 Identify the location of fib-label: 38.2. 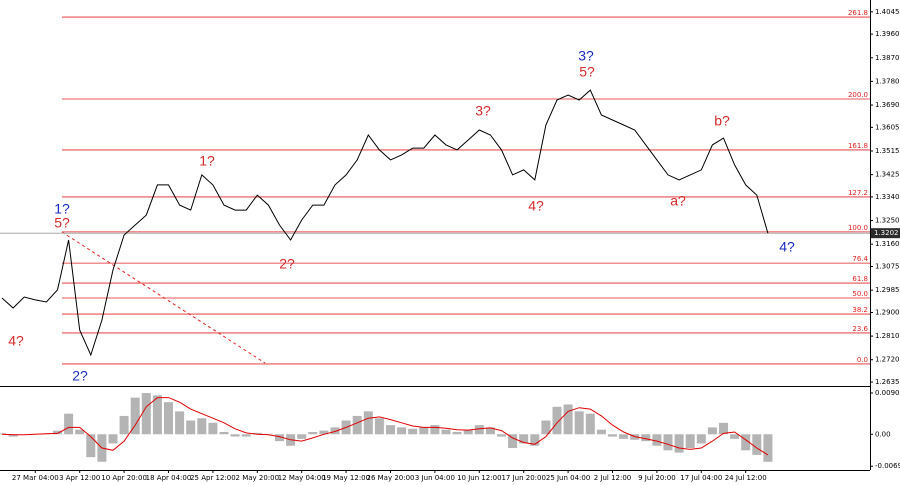
(860, 310).